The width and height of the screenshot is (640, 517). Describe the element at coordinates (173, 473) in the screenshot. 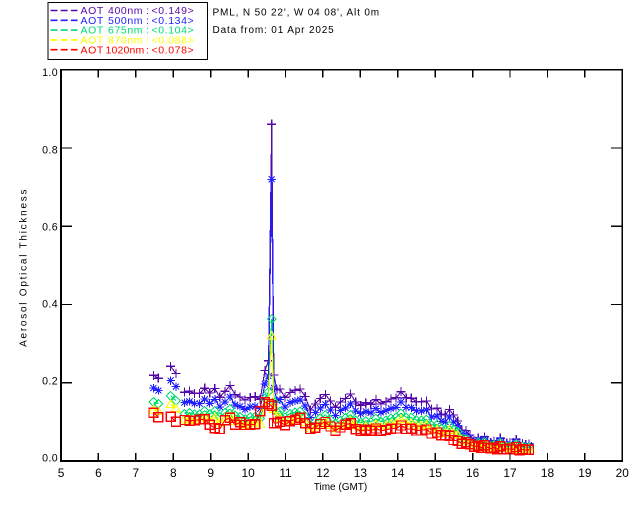

I see `svg-text: 8` at that location.